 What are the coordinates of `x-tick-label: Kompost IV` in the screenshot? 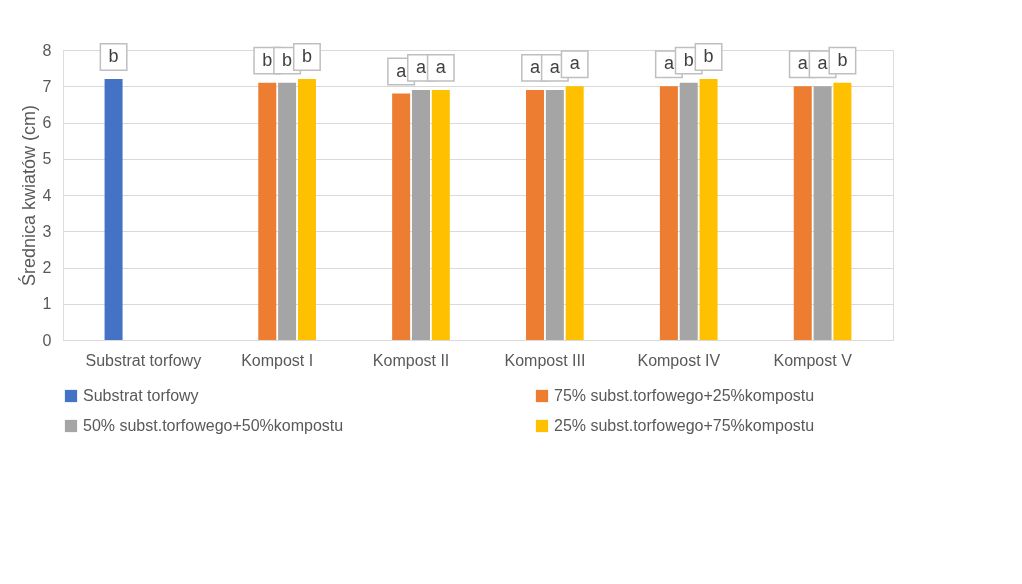 It's located at (679, 360).